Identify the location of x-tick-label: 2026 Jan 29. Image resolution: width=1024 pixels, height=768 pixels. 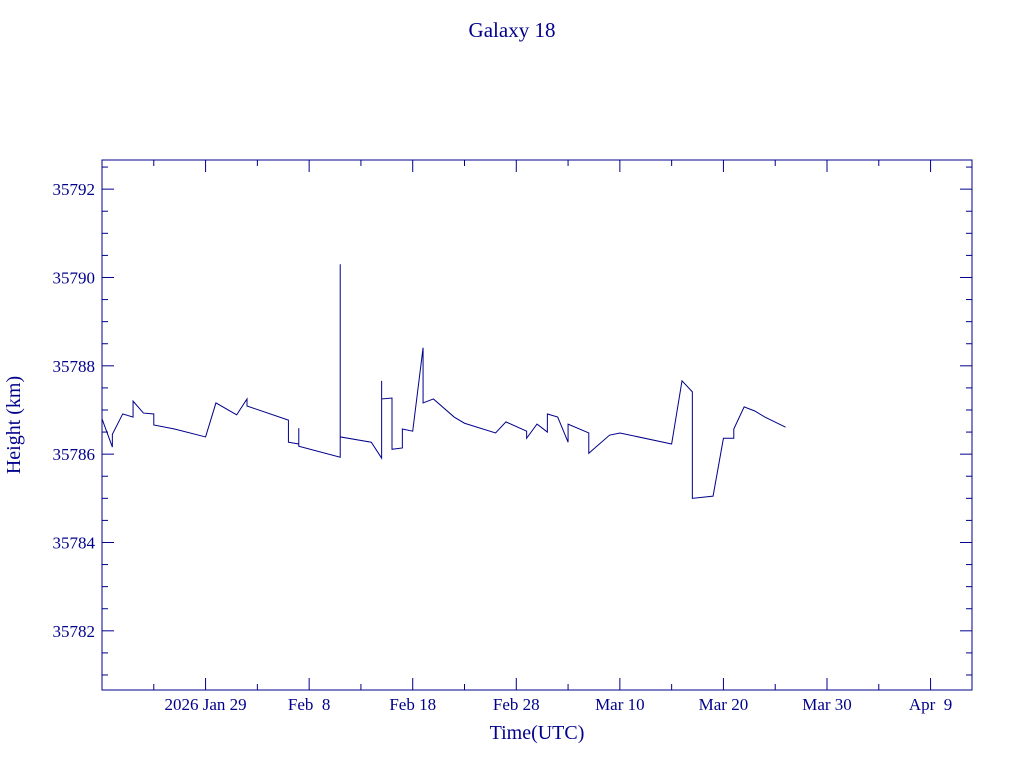
(205, 704).